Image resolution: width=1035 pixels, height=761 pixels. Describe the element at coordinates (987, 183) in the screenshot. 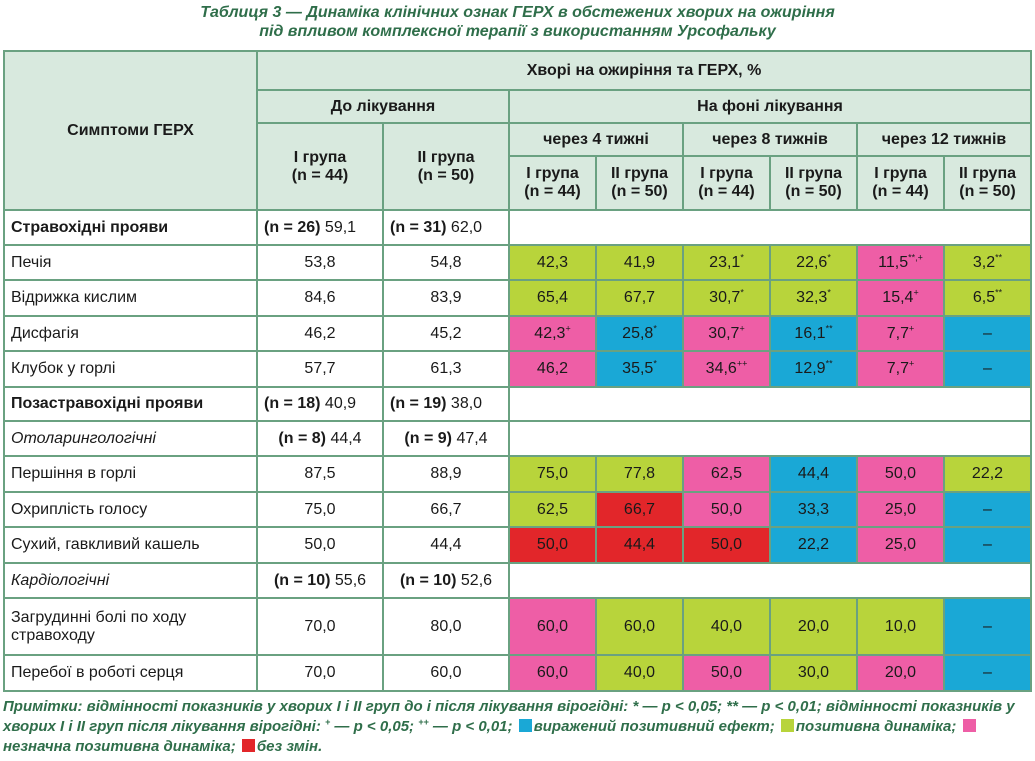

I see `header-w12-g2: II група (n = 50)` at that location.